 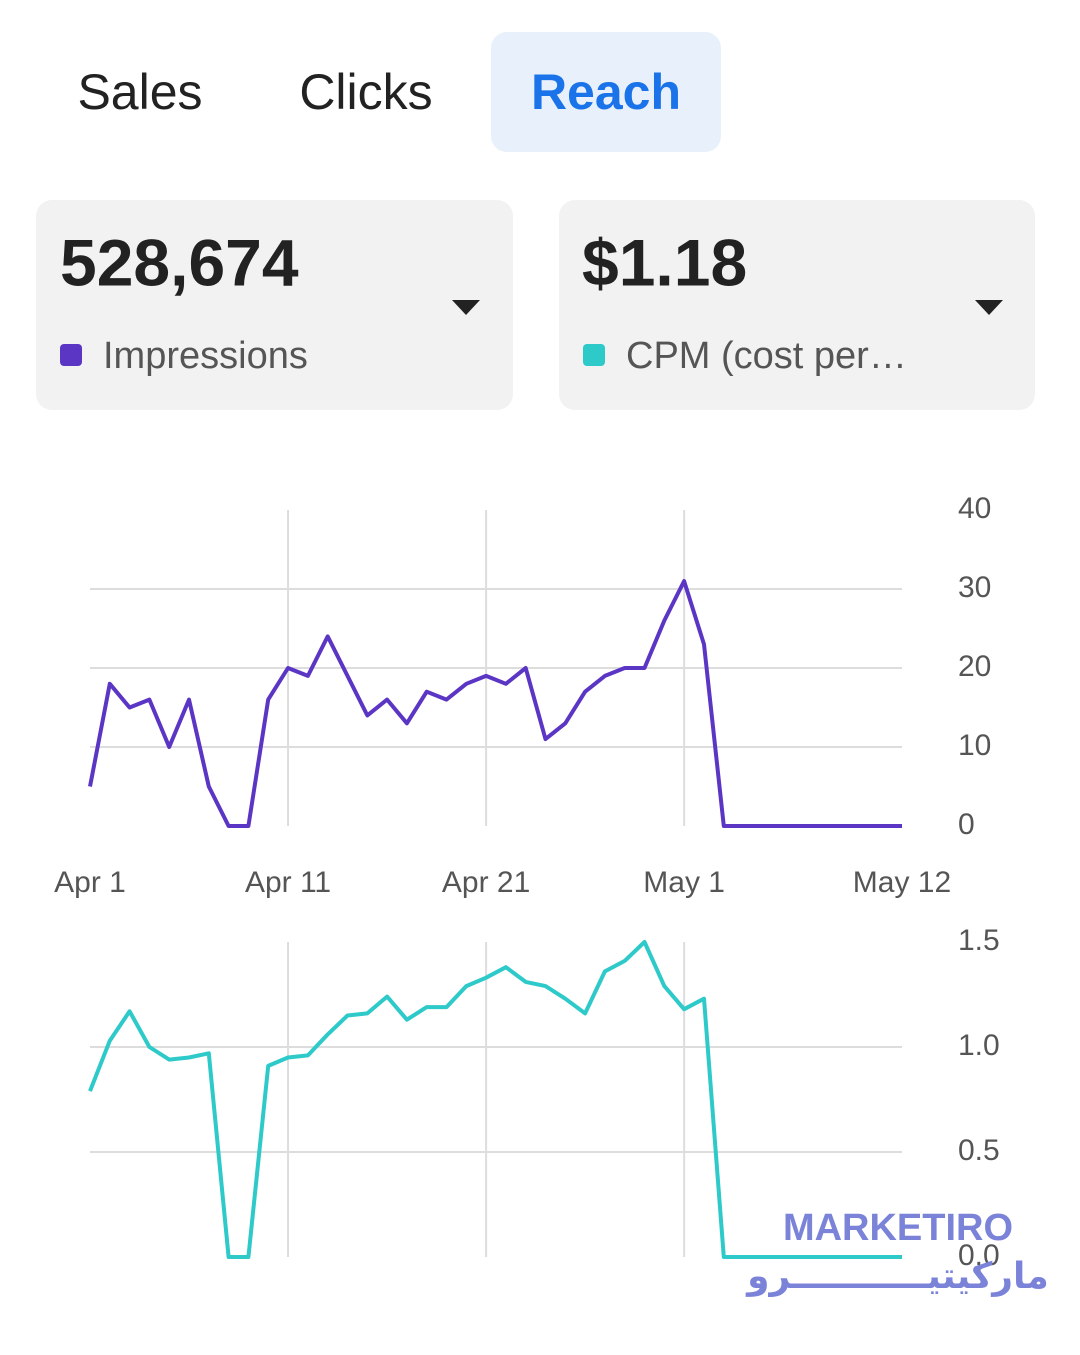 I want to click on x-tick-label: Apr 21, so click(x=486, y=882).